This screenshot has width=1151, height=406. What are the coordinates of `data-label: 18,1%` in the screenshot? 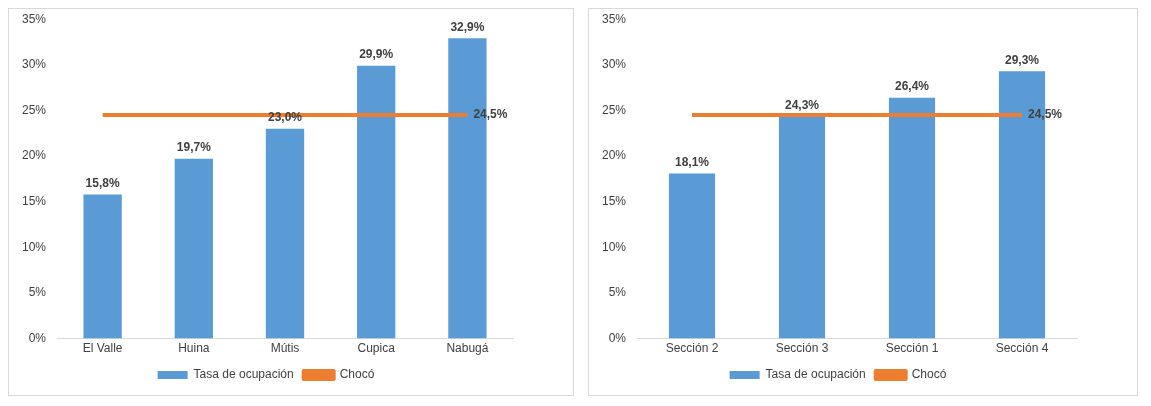 It's located at (692, 161).